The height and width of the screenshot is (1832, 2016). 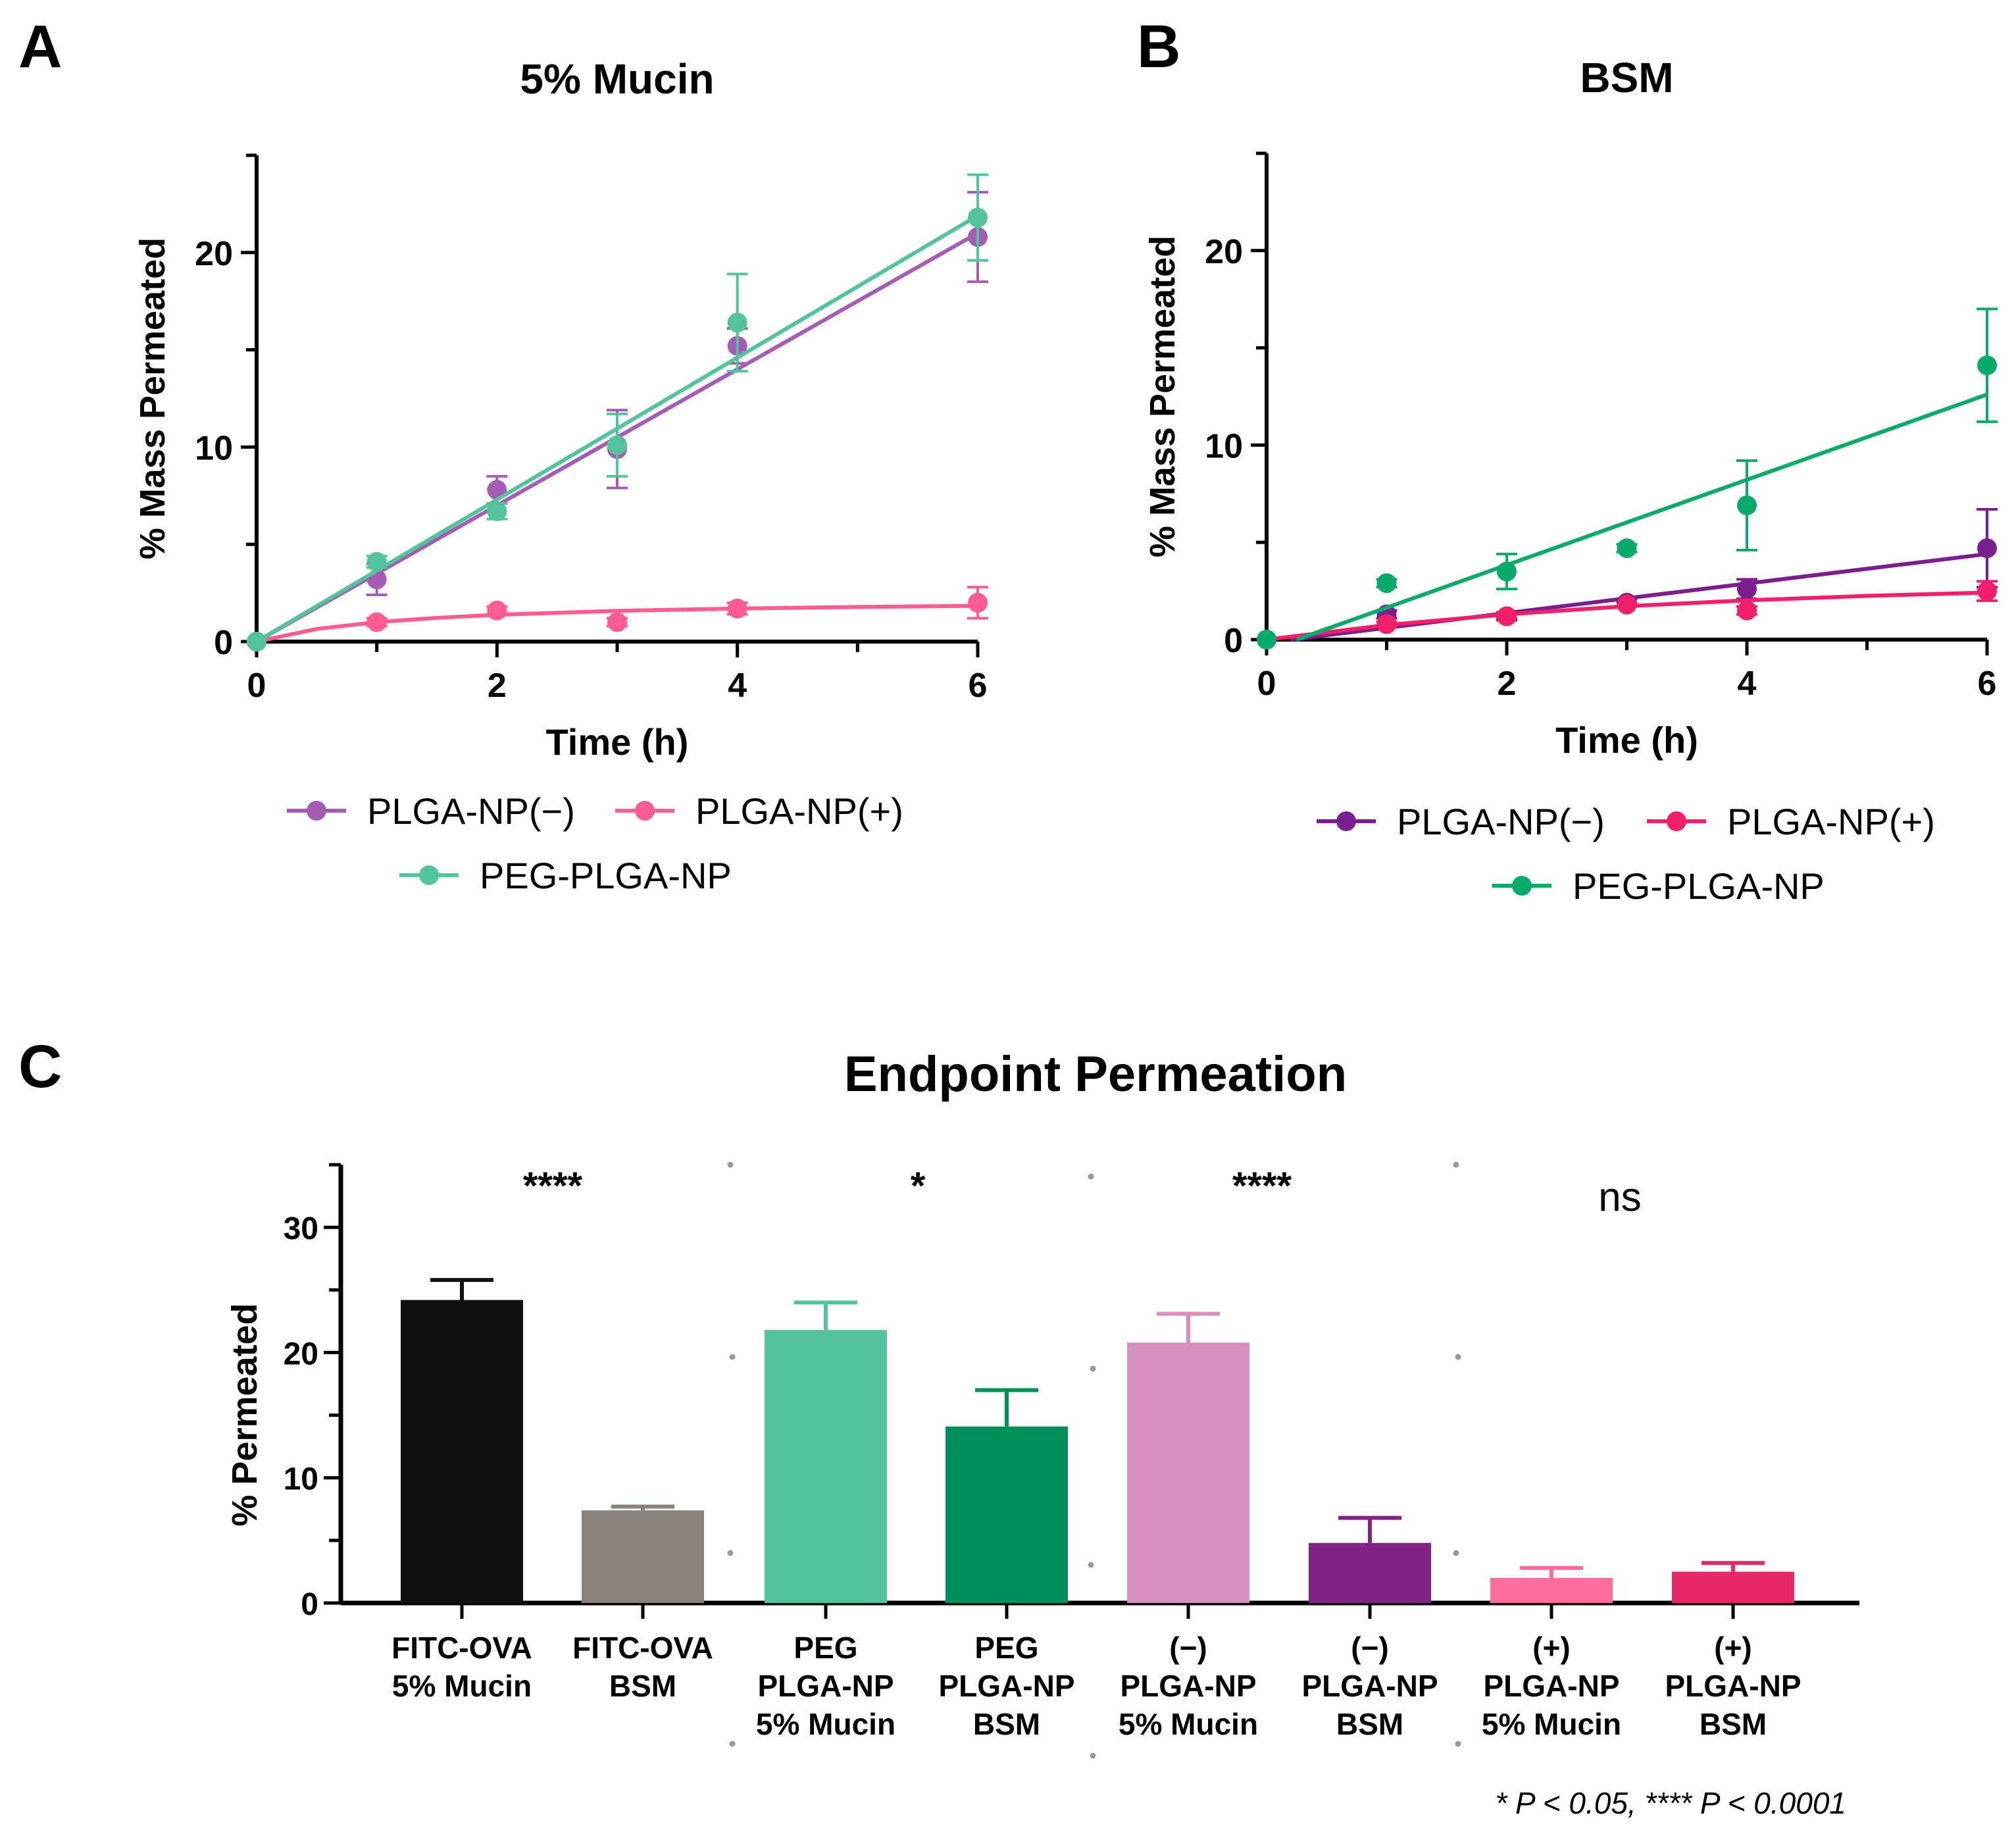 I want to click on panel-b-title: BSM, so click(x=1626, y=77).